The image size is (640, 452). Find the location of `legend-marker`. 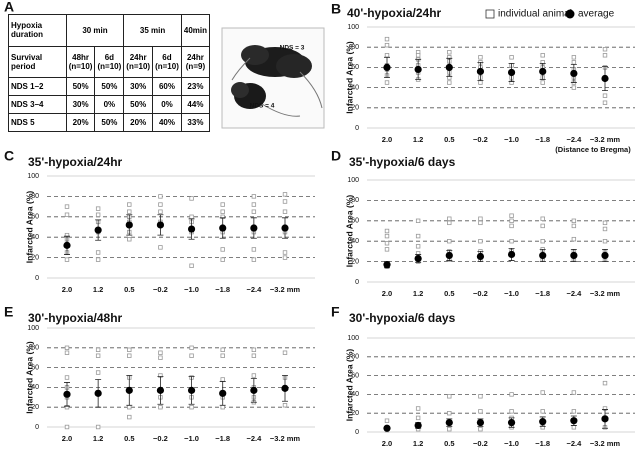

legend-marker is located at coordinates (570, 14).